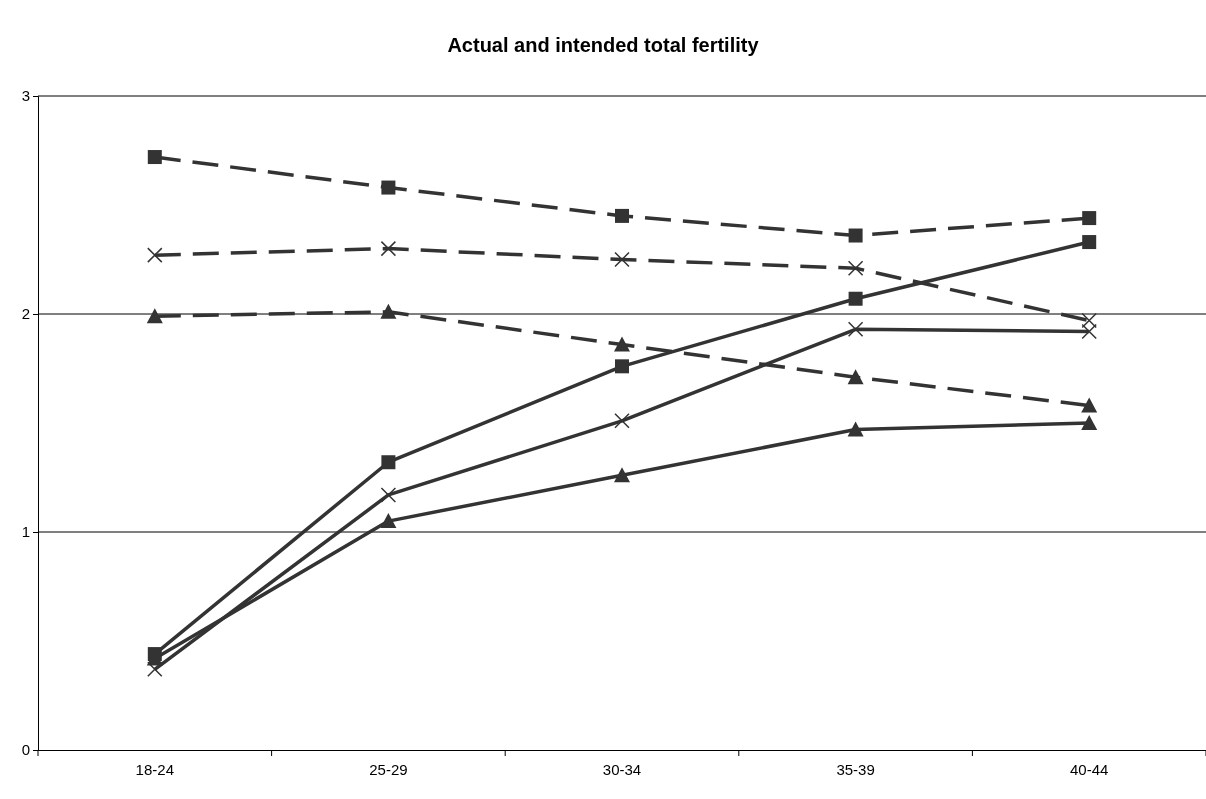 The image size is (1206, 799). Describe the element at coordinates (154, 769) in the screenshot. I see `x-tick-label: 18-24` at that location.